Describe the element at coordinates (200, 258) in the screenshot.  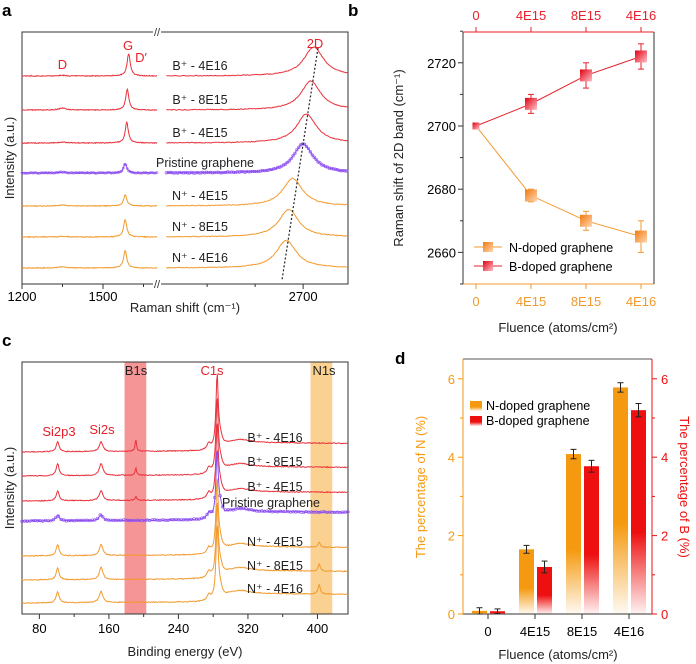
I see `spectrum-label: N⁺ - 4E16` at that location.